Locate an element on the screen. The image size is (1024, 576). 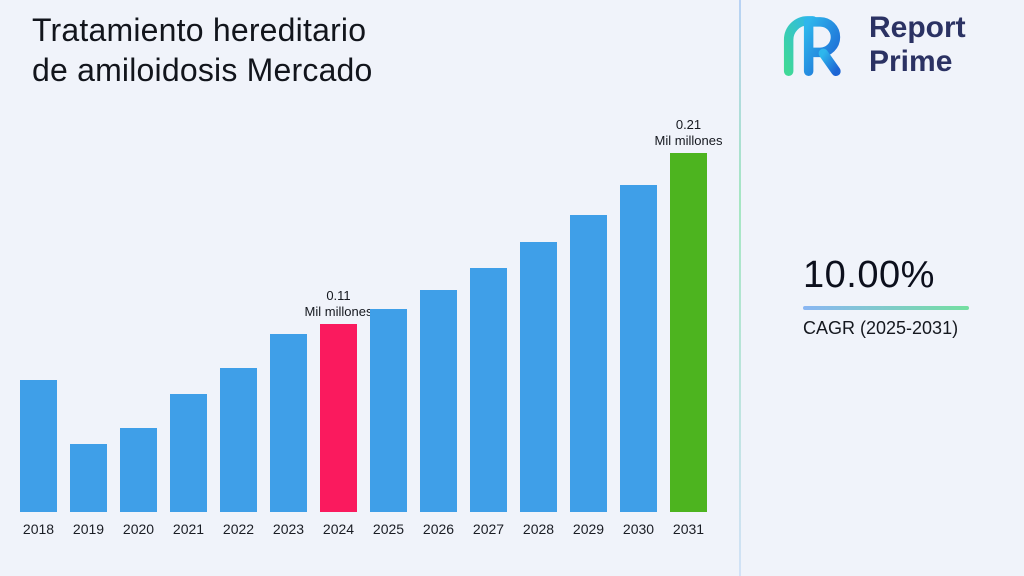
bar-column-2018: 2018 is located at coordinates (38, 458).